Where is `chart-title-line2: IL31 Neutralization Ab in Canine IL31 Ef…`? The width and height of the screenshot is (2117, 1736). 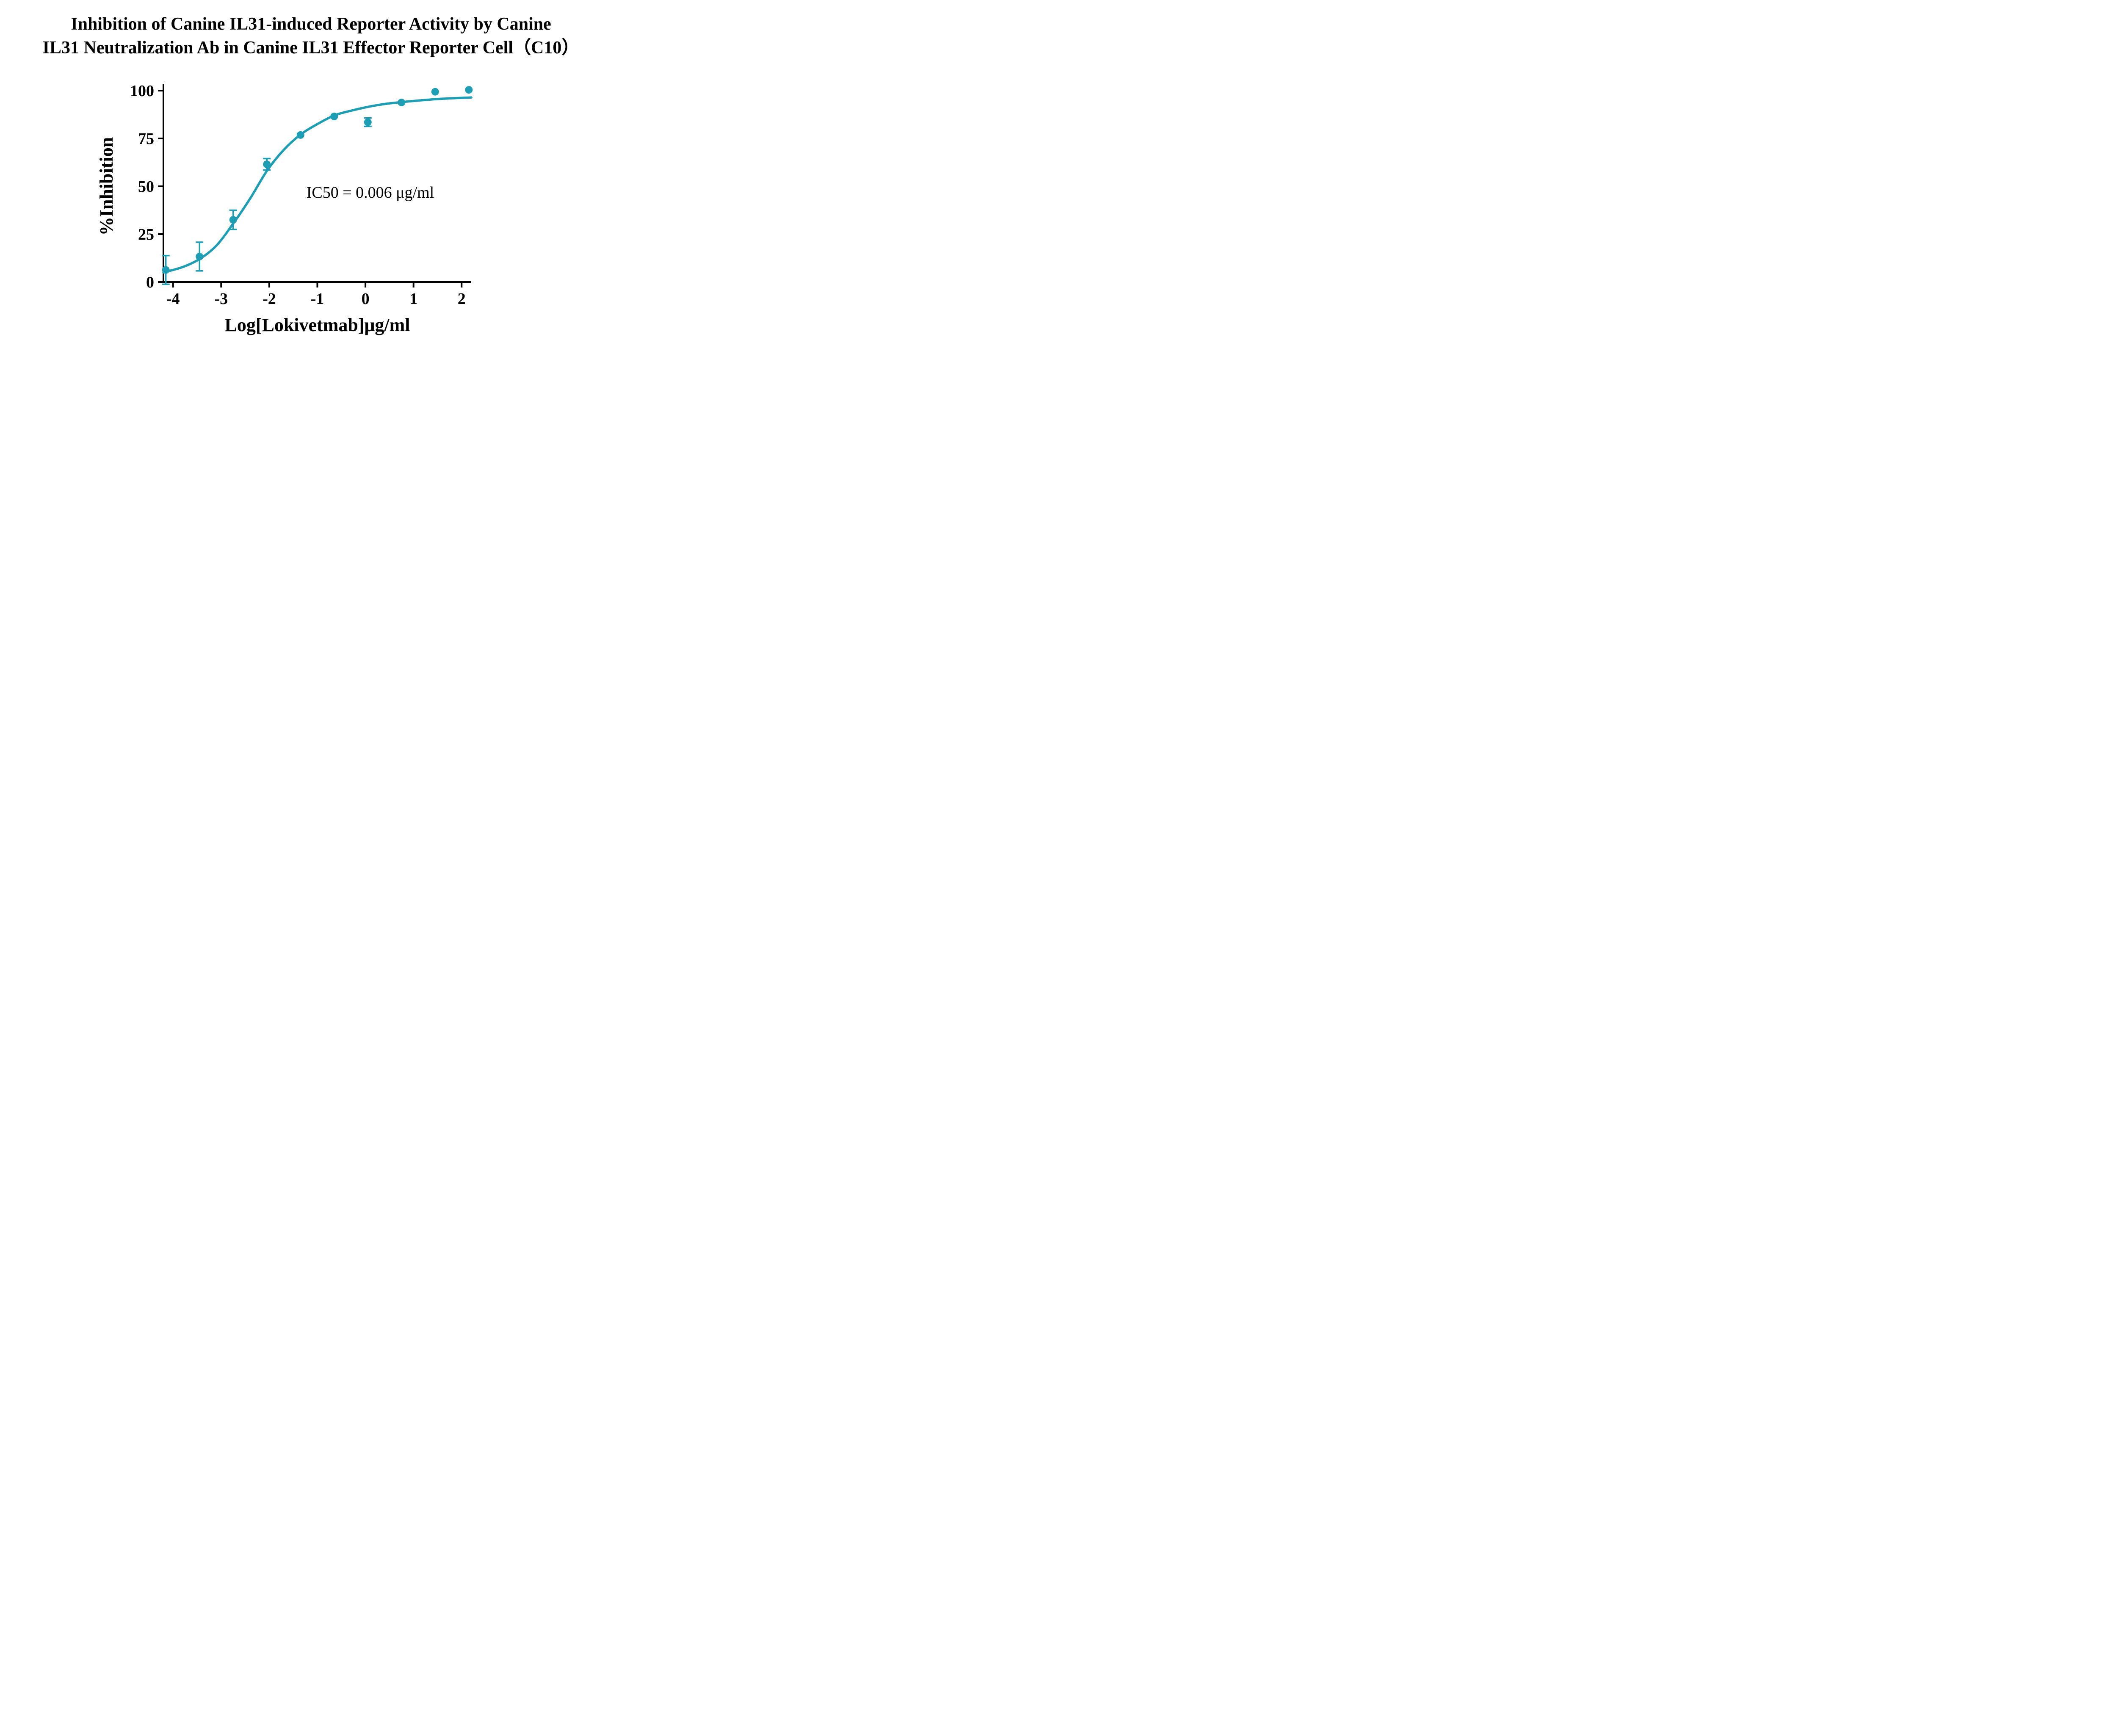 chart-title-line2: IL31 Neutralization Ab in Canine IL31 Ef… is located at coordinates (311, 48).